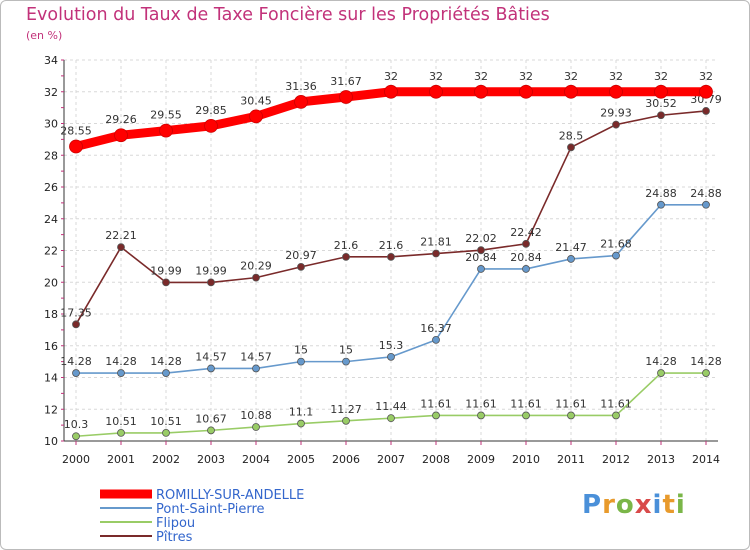 This screenshot has height=550, width=750. What do you see at coordinates (210, 509) in the screenshot?
I see `legend-label: Pont-Saint-Pierre` at bounding box center [210, 509].